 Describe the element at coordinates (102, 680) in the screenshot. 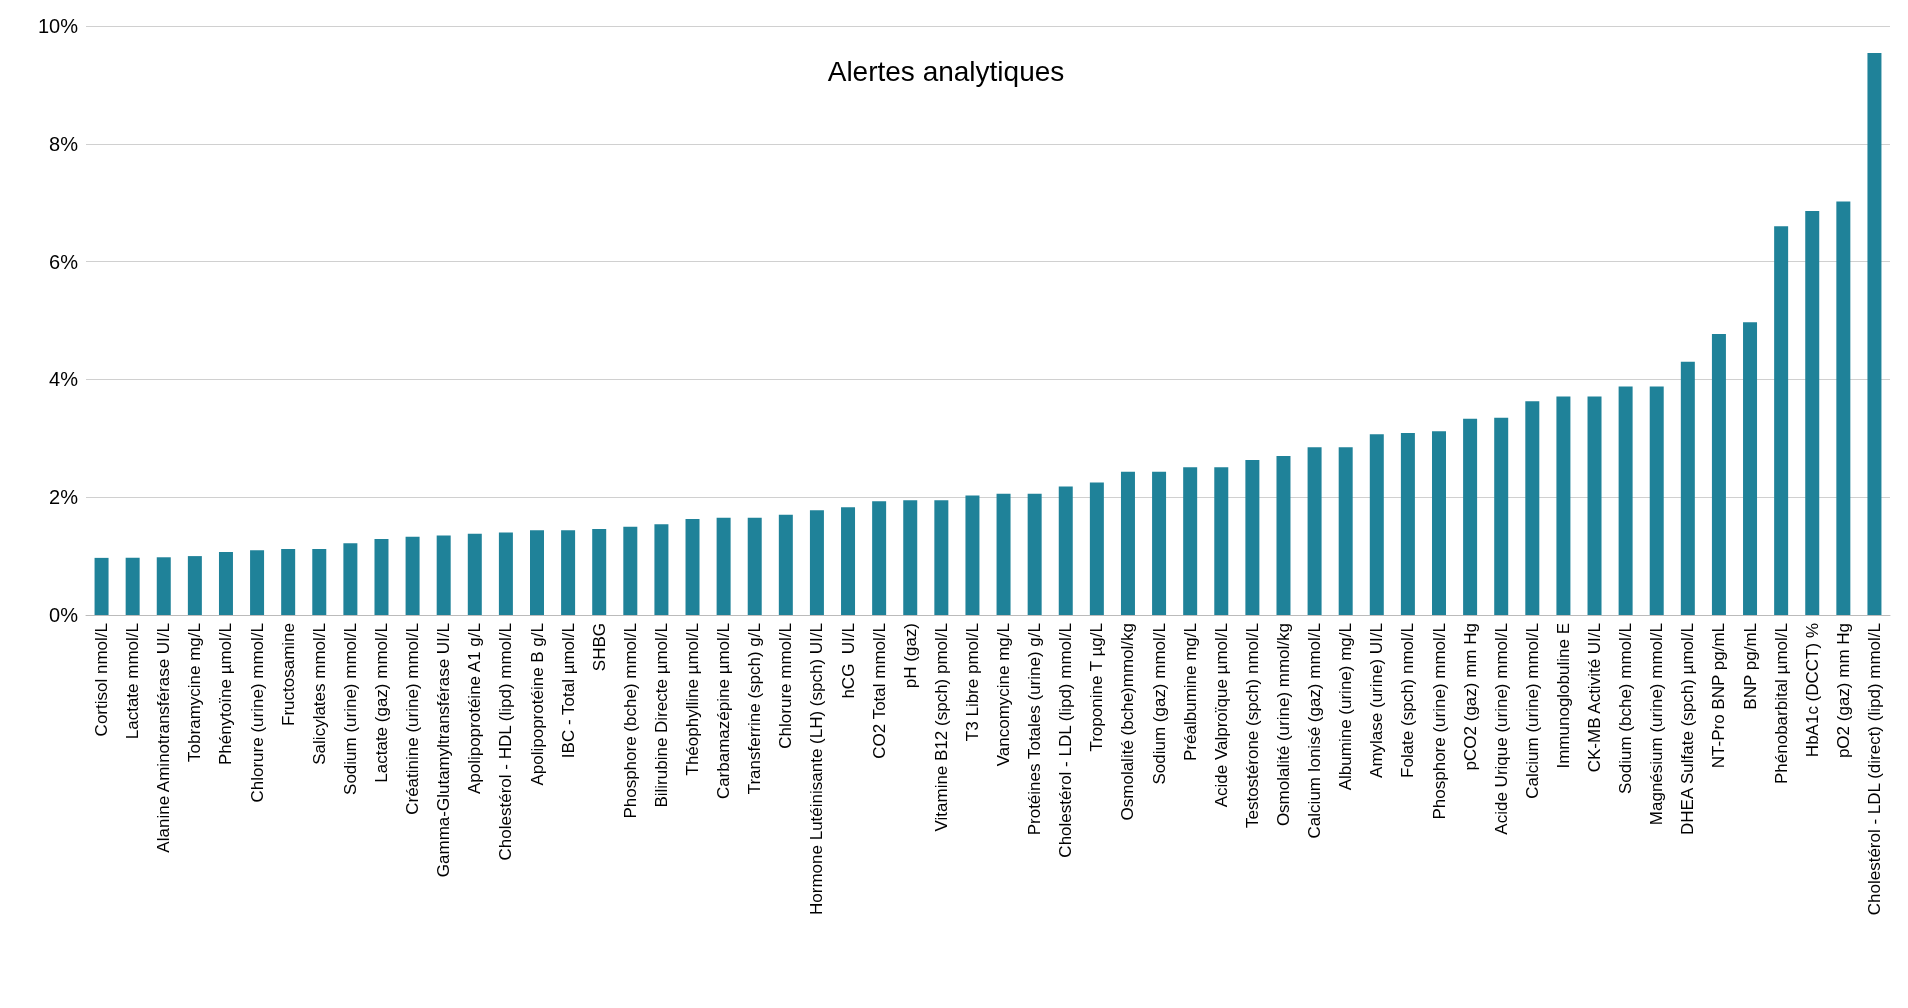

I see `x-tick-label: Cortisol nmol/L` at that location.